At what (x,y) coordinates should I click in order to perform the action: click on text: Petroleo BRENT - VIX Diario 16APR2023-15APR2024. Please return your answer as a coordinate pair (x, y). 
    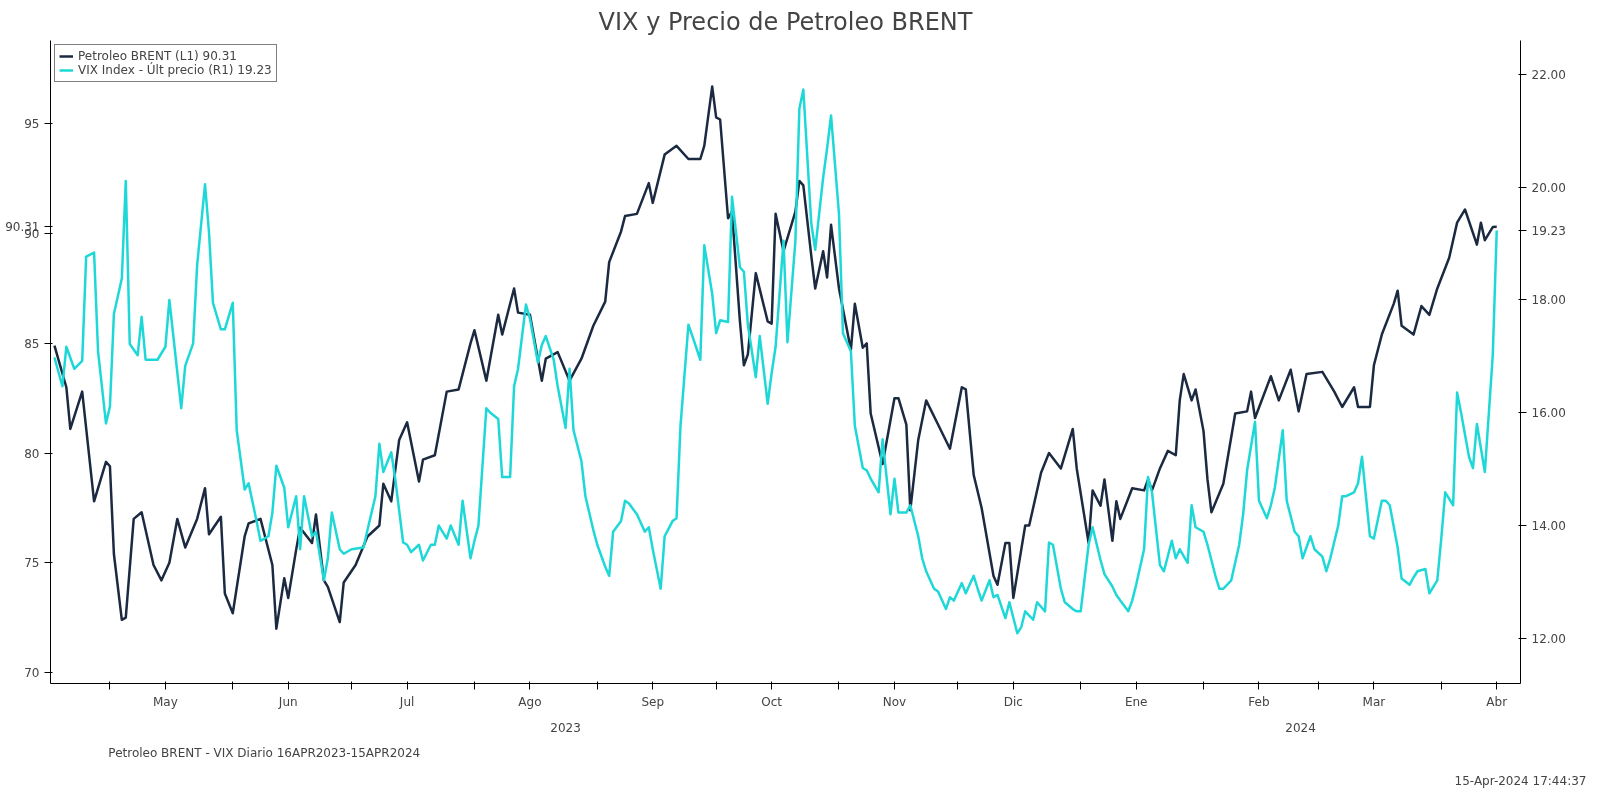
    Looking at the image, I should click on (264, 752).